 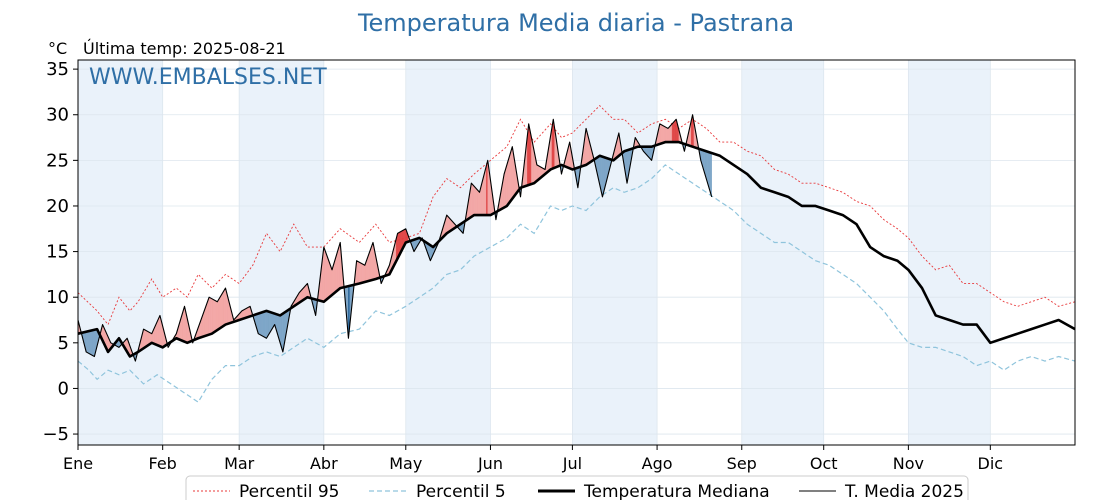 I want to click on legend-label-median: Temperatura Mediana, so click(x=676, y=491).